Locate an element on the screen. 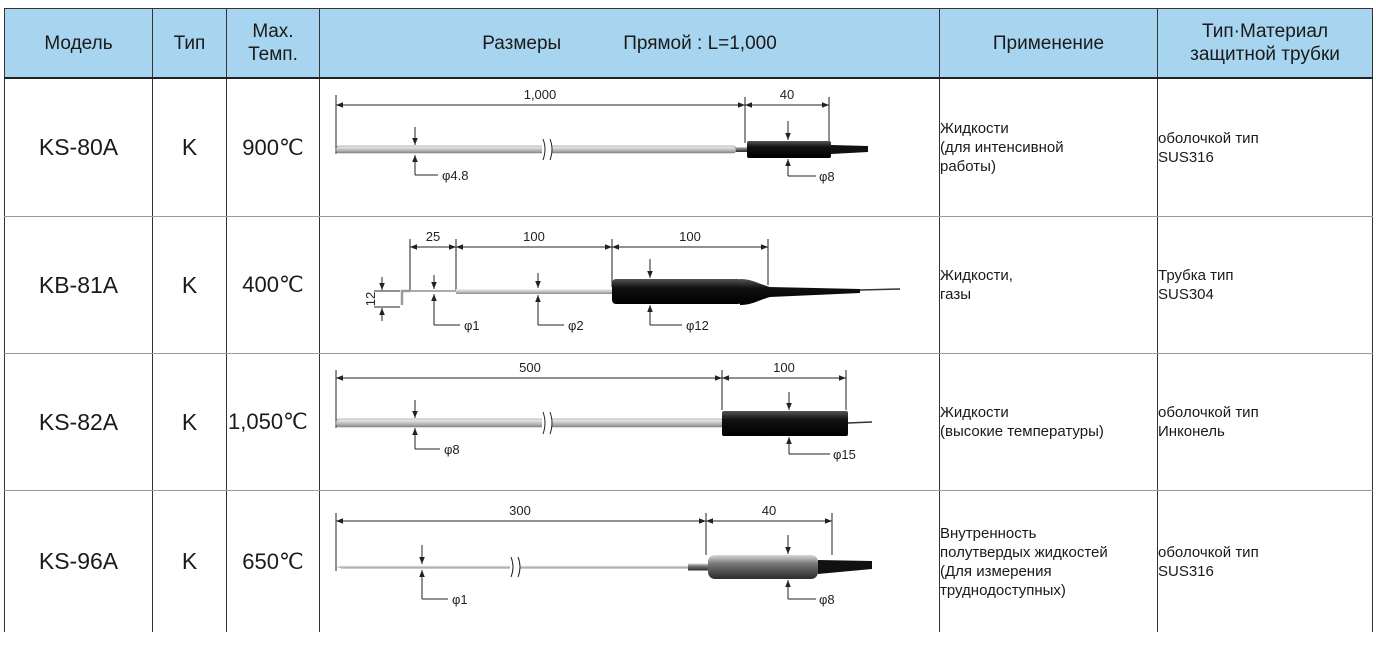 The height and width of the screenshot is (646, 1376). model-cell: KB-81A is located at coordinates (78, 285).